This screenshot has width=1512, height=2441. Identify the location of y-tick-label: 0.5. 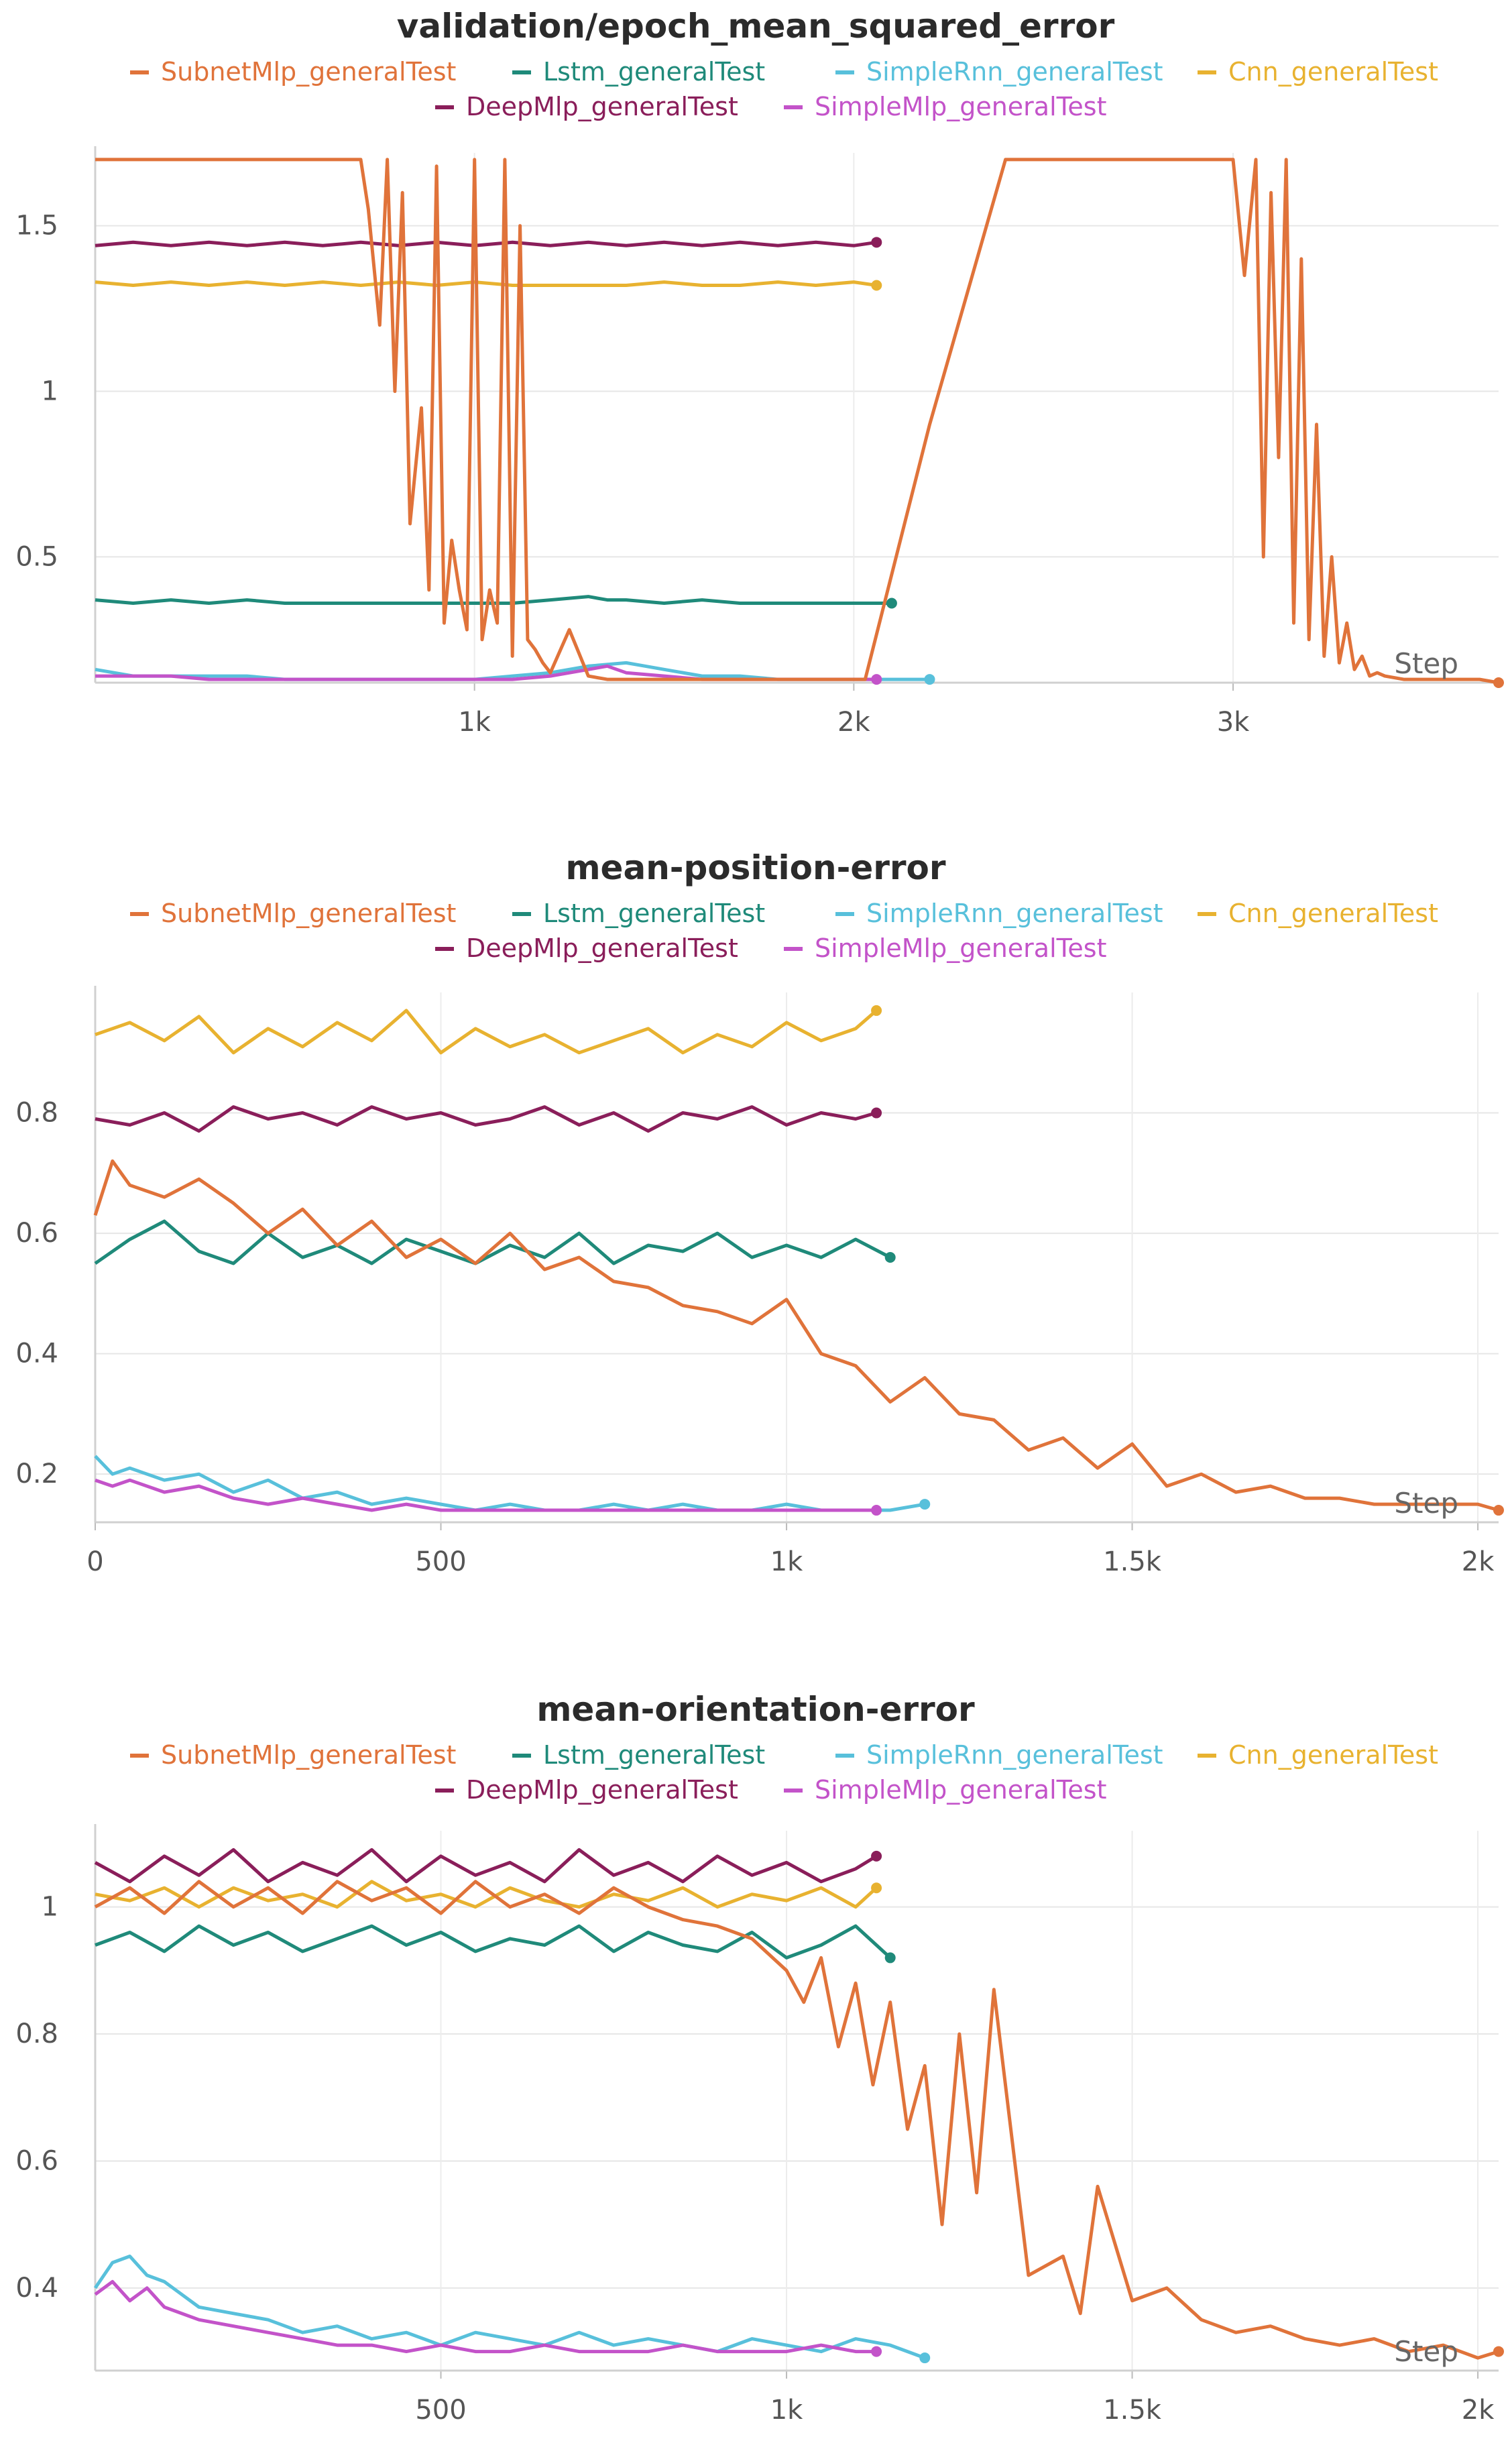
(37, 556).